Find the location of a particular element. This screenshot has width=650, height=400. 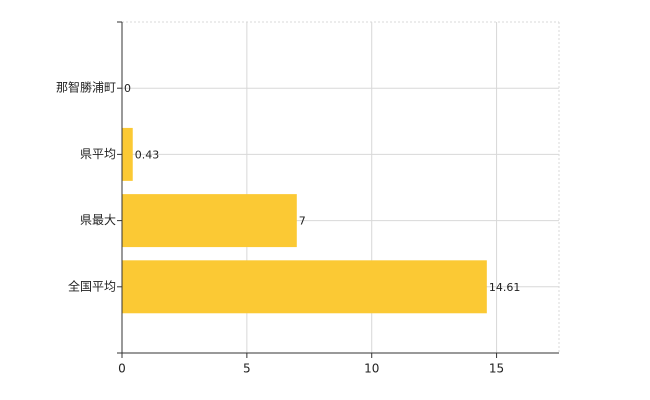

y-tick-label: 県最大 is located at coordinates (98, 220).